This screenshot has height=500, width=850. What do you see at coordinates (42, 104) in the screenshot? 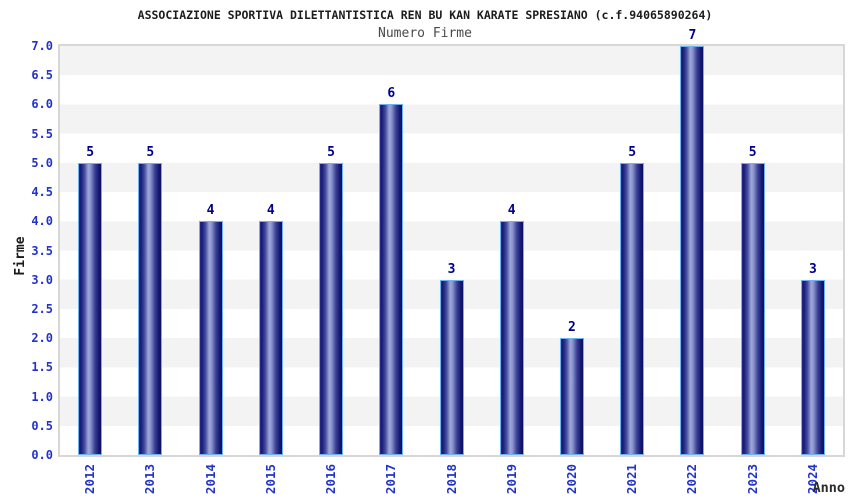
I see `y-tick-label-6.0: 6.0` at bounding box center [42, 104].